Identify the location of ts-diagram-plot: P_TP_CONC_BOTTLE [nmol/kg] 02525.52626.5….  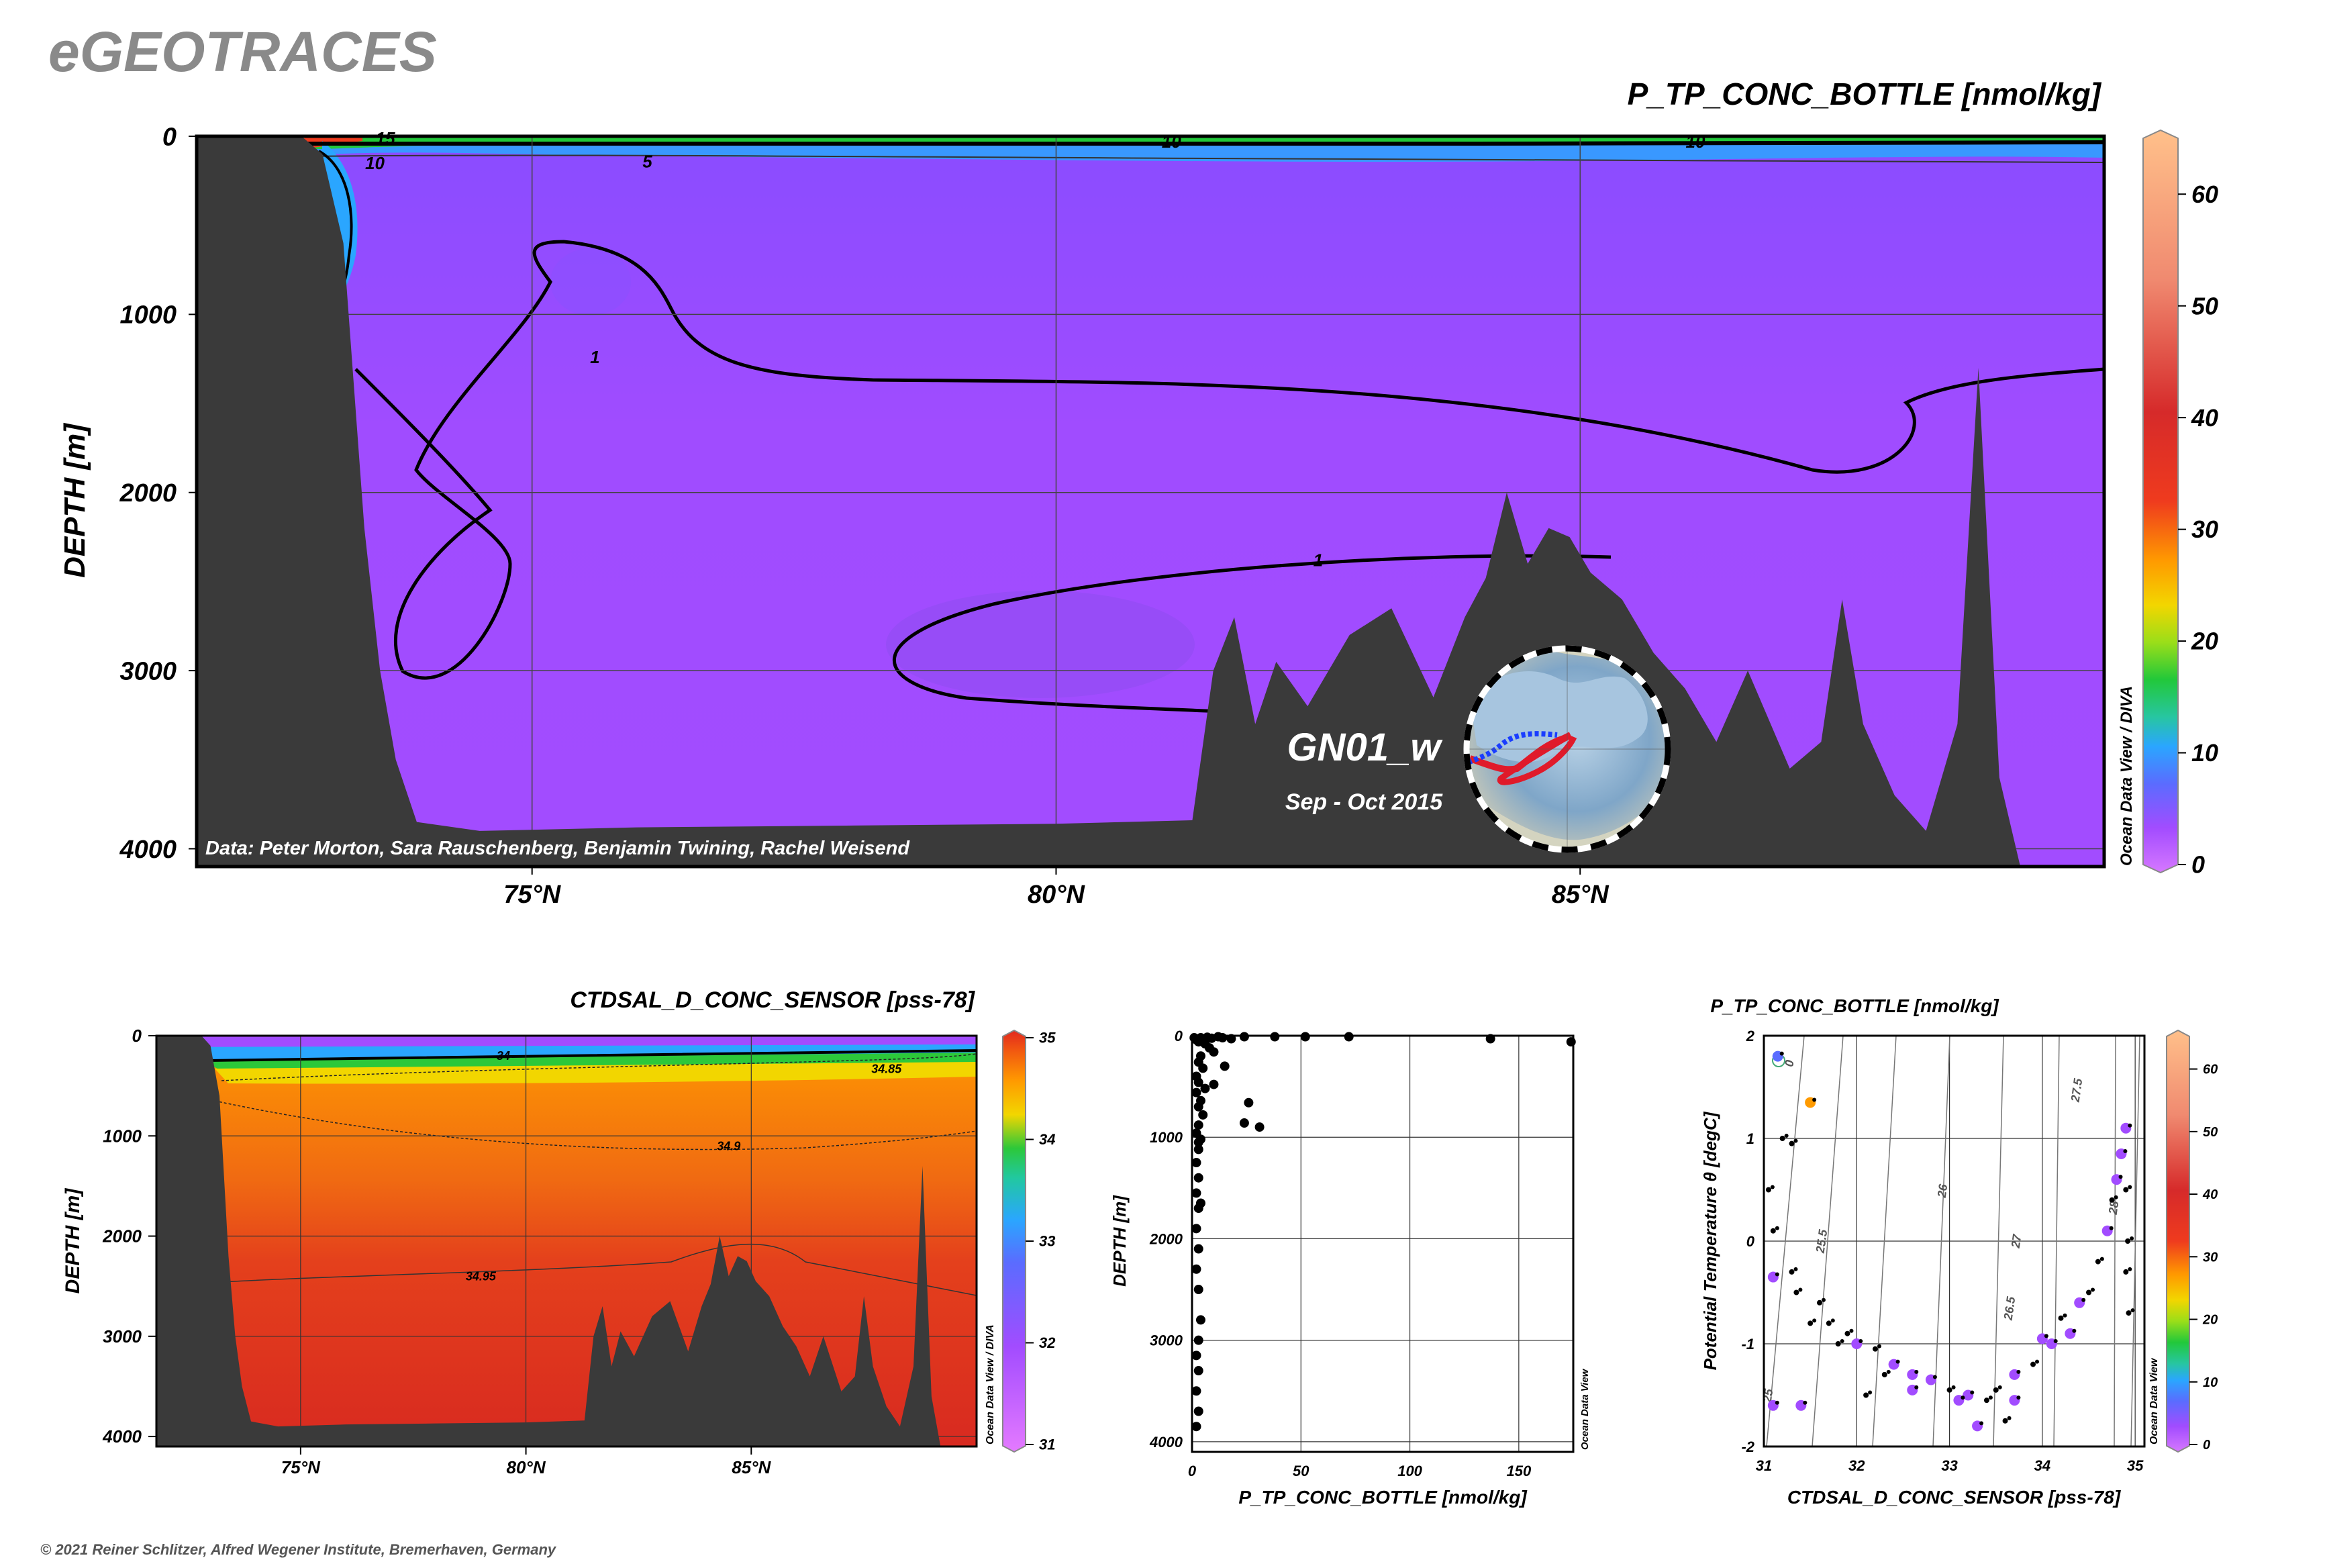
(1959, 1252).